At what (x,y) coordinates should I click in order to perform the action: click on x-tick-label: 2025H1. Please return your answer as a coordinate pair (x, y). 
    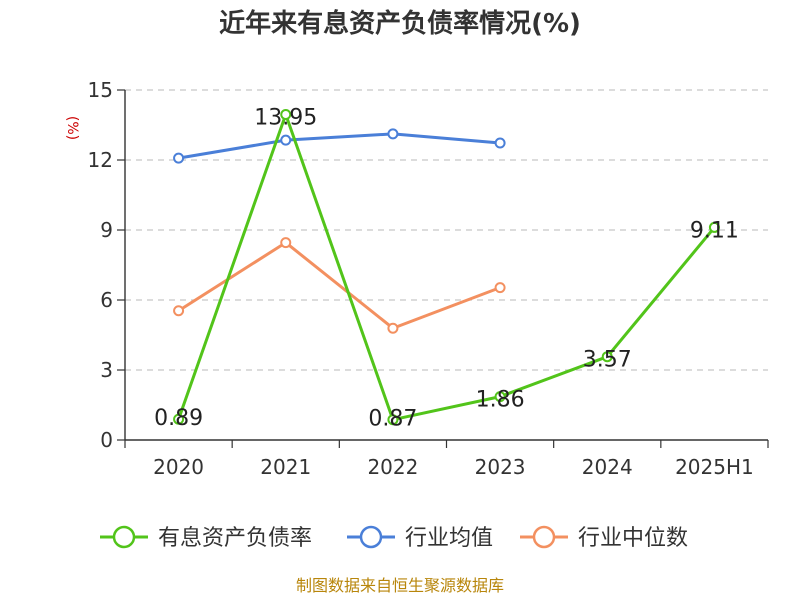
    Looking at the image, I should click on (714, 467).